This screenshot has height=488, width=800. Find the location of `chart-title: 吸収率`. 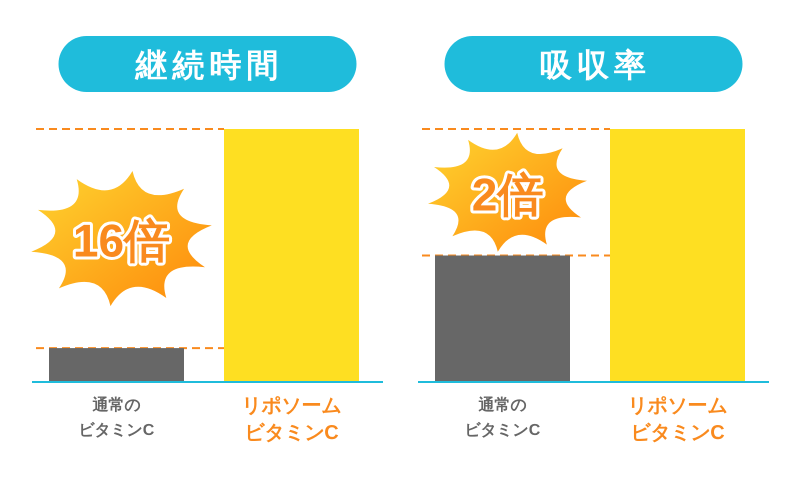

chart-title: 吸収率 is located at coordinates (595, 65).